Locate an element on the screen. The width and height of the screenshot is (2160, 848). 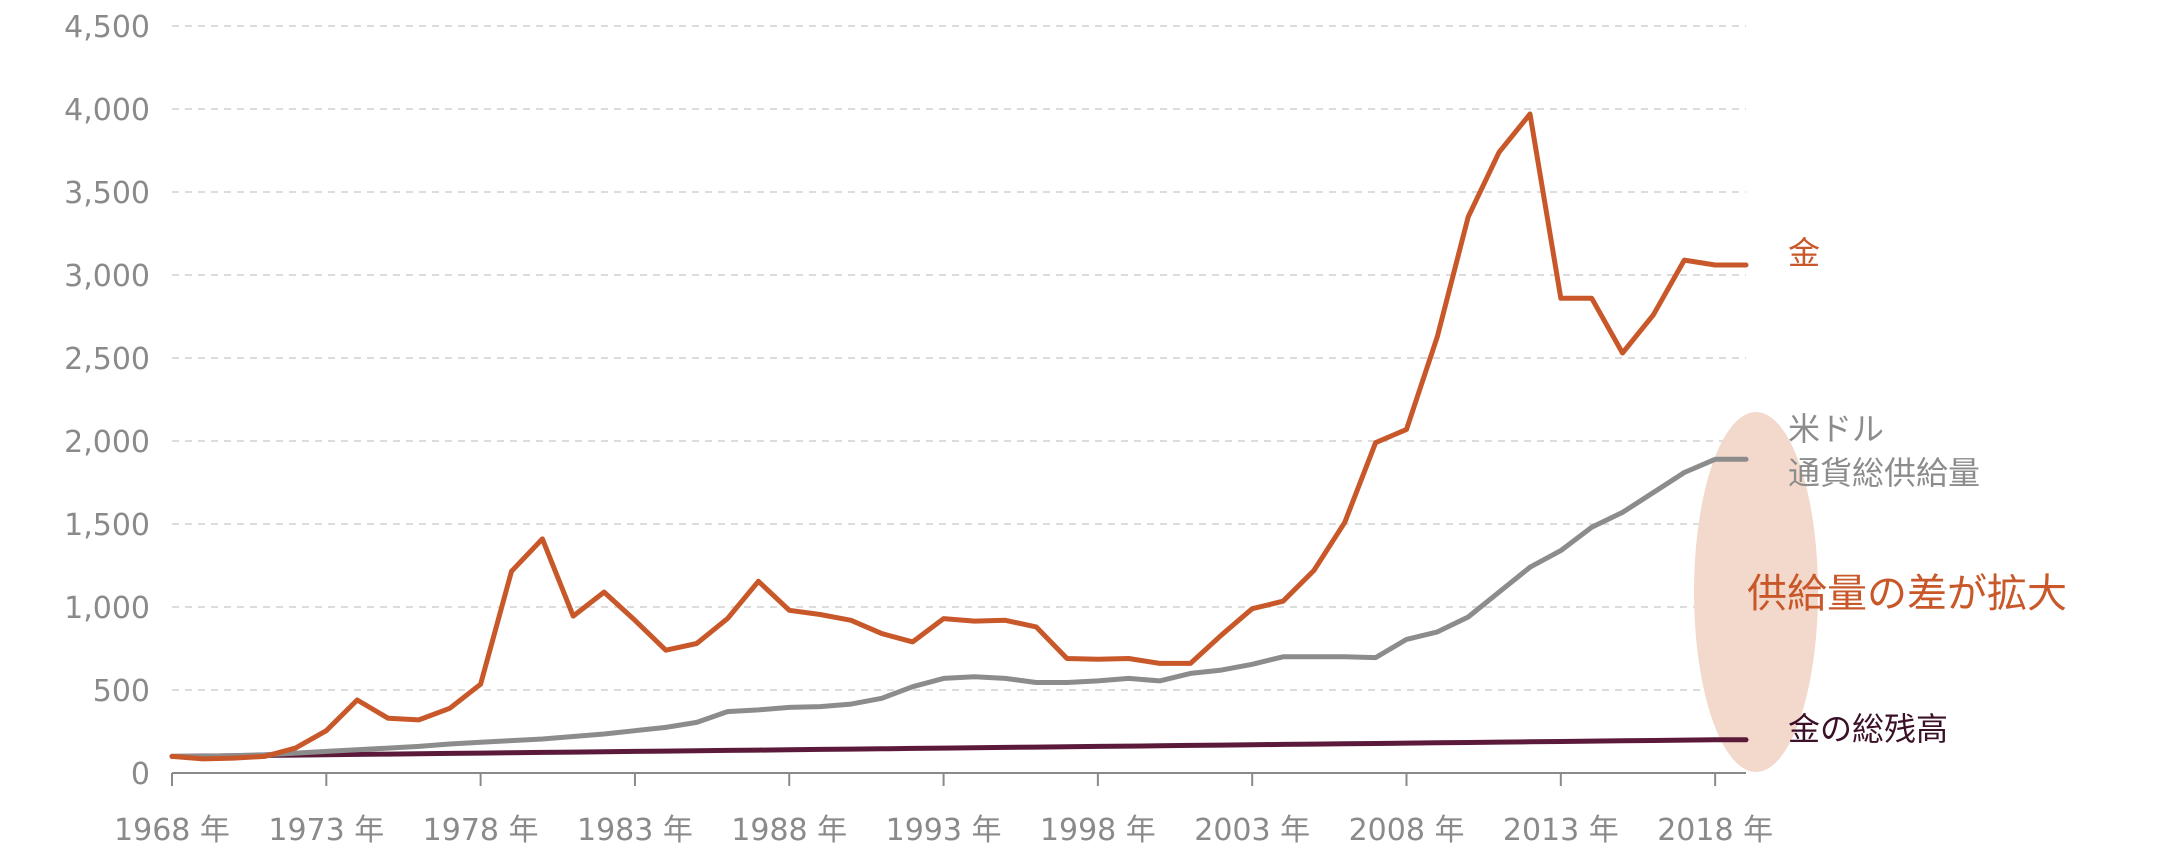
y-tick-label: 4,000 is located at coordinates (107, 110).